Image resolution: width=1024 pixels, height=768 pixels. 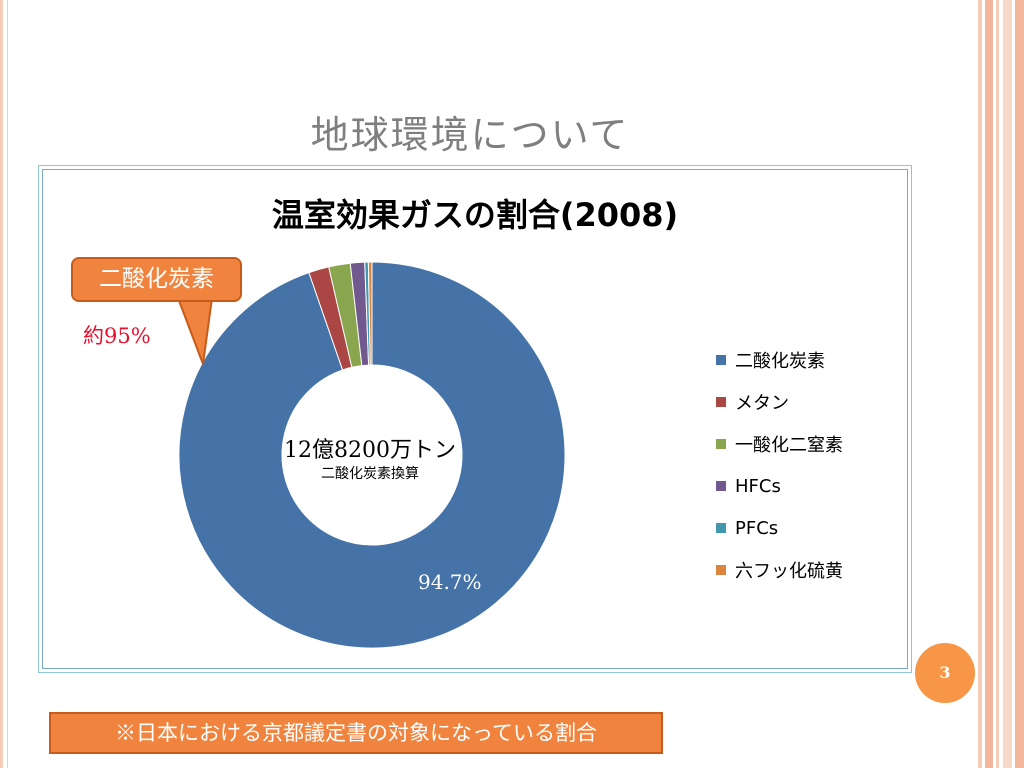 What do you see at coordinates (789, 571) in the screenshot?
I see `legend-label: 六フッ化硫黄` at bounding box center [789, 571].